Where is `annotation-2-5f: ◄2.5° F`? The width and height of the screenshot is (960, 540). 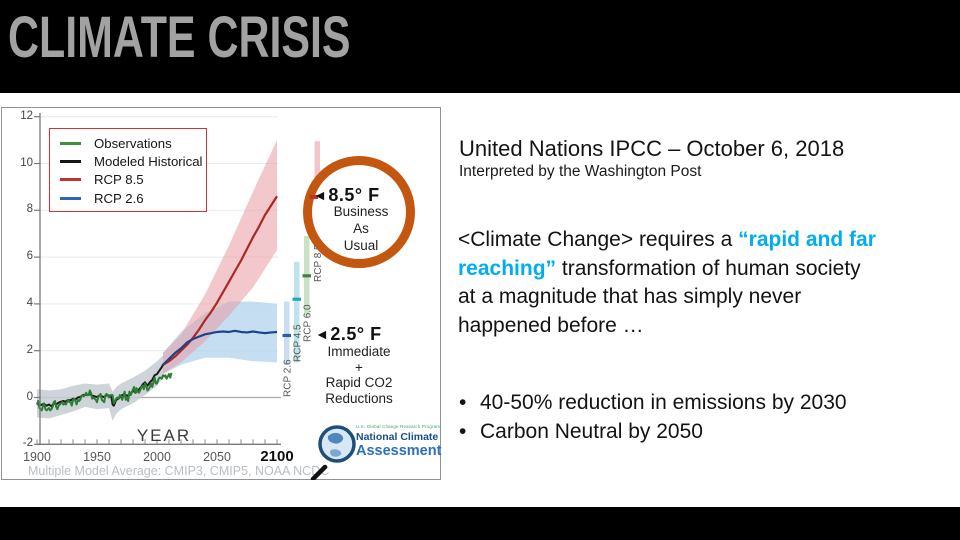
annotation-2-5f: ◄2.5° F is located at coordinates (348, 334).